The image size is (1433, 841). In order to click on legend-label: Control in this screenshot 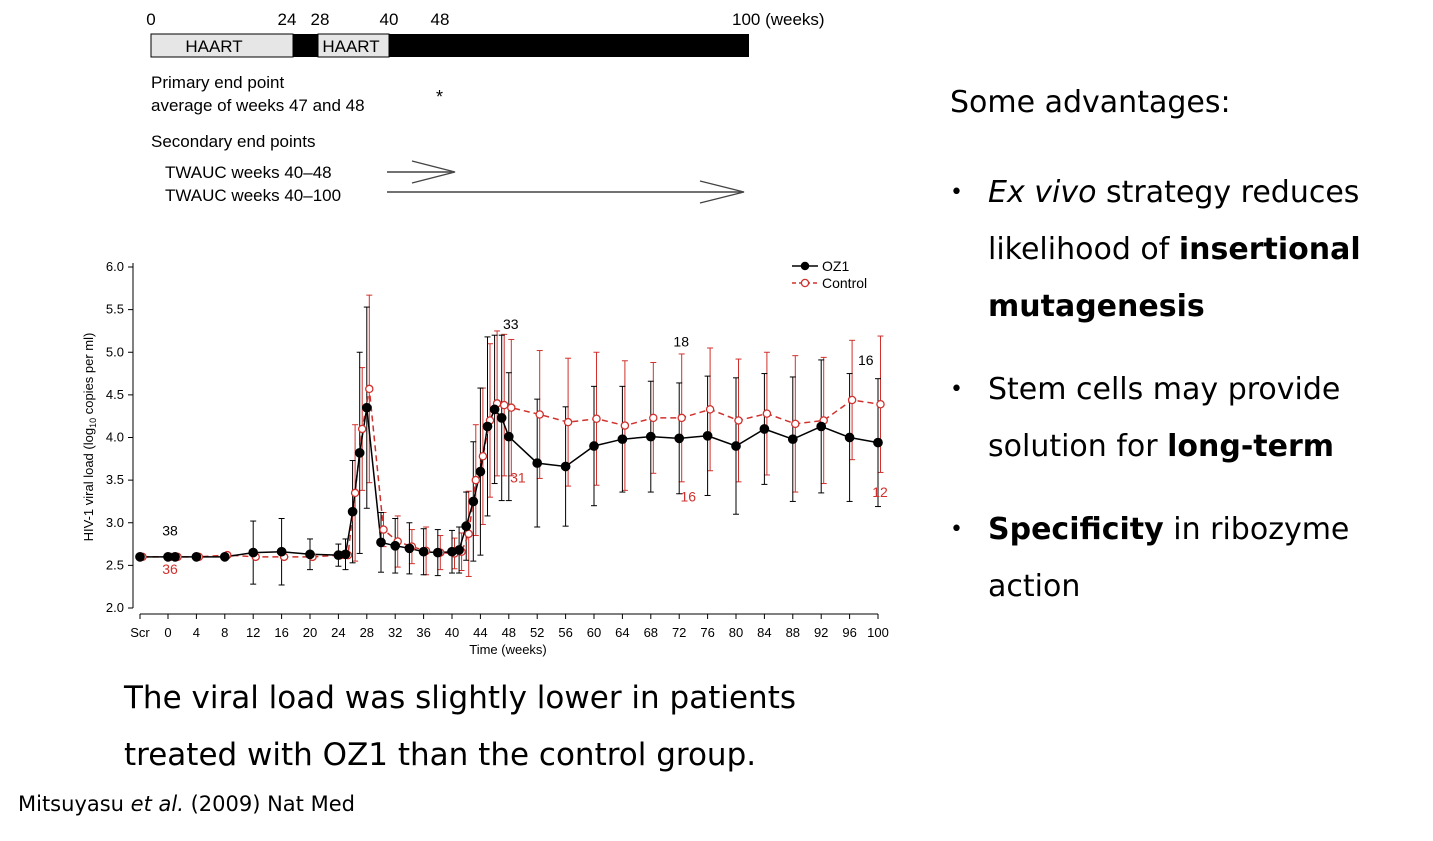, I will do `click(844, 283)`.